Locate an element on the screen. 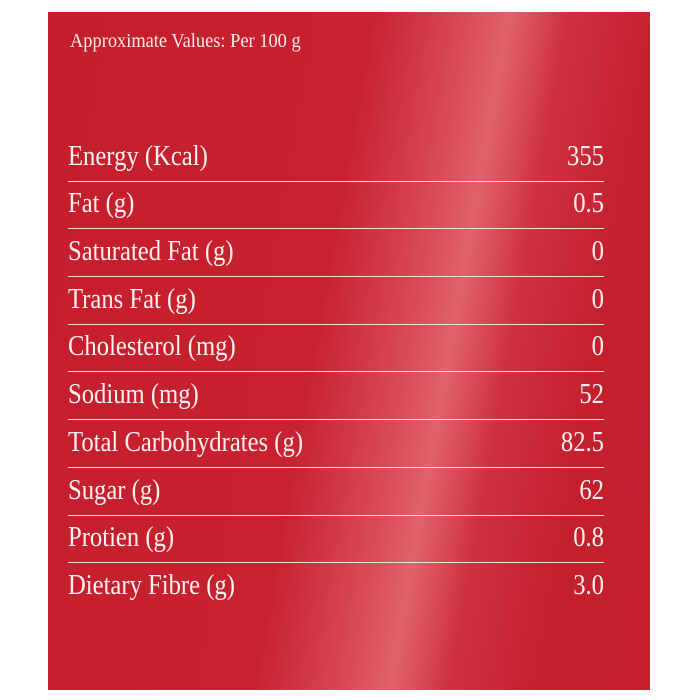  nutrition-row: Protien (g) 0.8 is located at coordinates (336, 539).